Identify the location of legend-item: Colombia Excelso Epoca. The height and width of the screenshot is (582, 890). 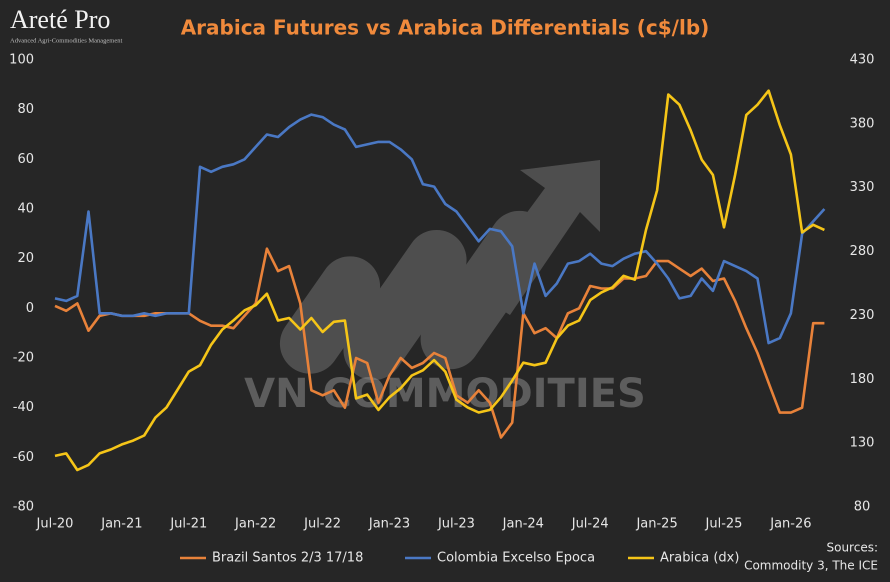
(500, 558).